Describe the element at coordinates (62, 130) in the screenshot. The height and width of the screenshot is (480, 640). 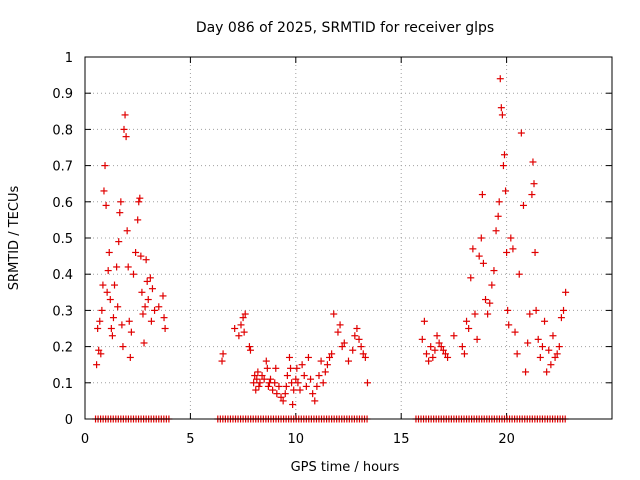
I see `y-tick-label: 0.8` at that location.